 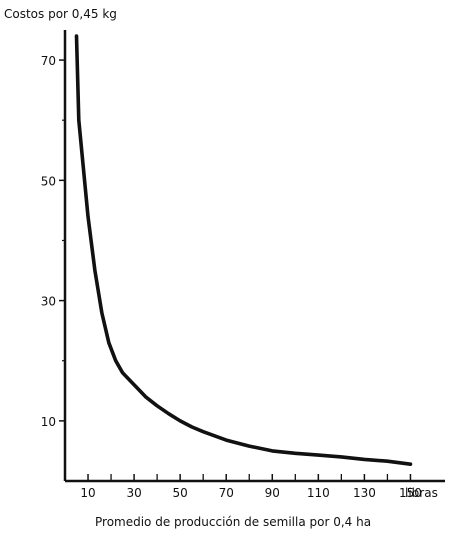 What do you see at coordinates (243, 487) in the screenshot?
I see `x-axis-ticks: 10 30 50 70 90 110 130 150` at bounding box center [243, 487].